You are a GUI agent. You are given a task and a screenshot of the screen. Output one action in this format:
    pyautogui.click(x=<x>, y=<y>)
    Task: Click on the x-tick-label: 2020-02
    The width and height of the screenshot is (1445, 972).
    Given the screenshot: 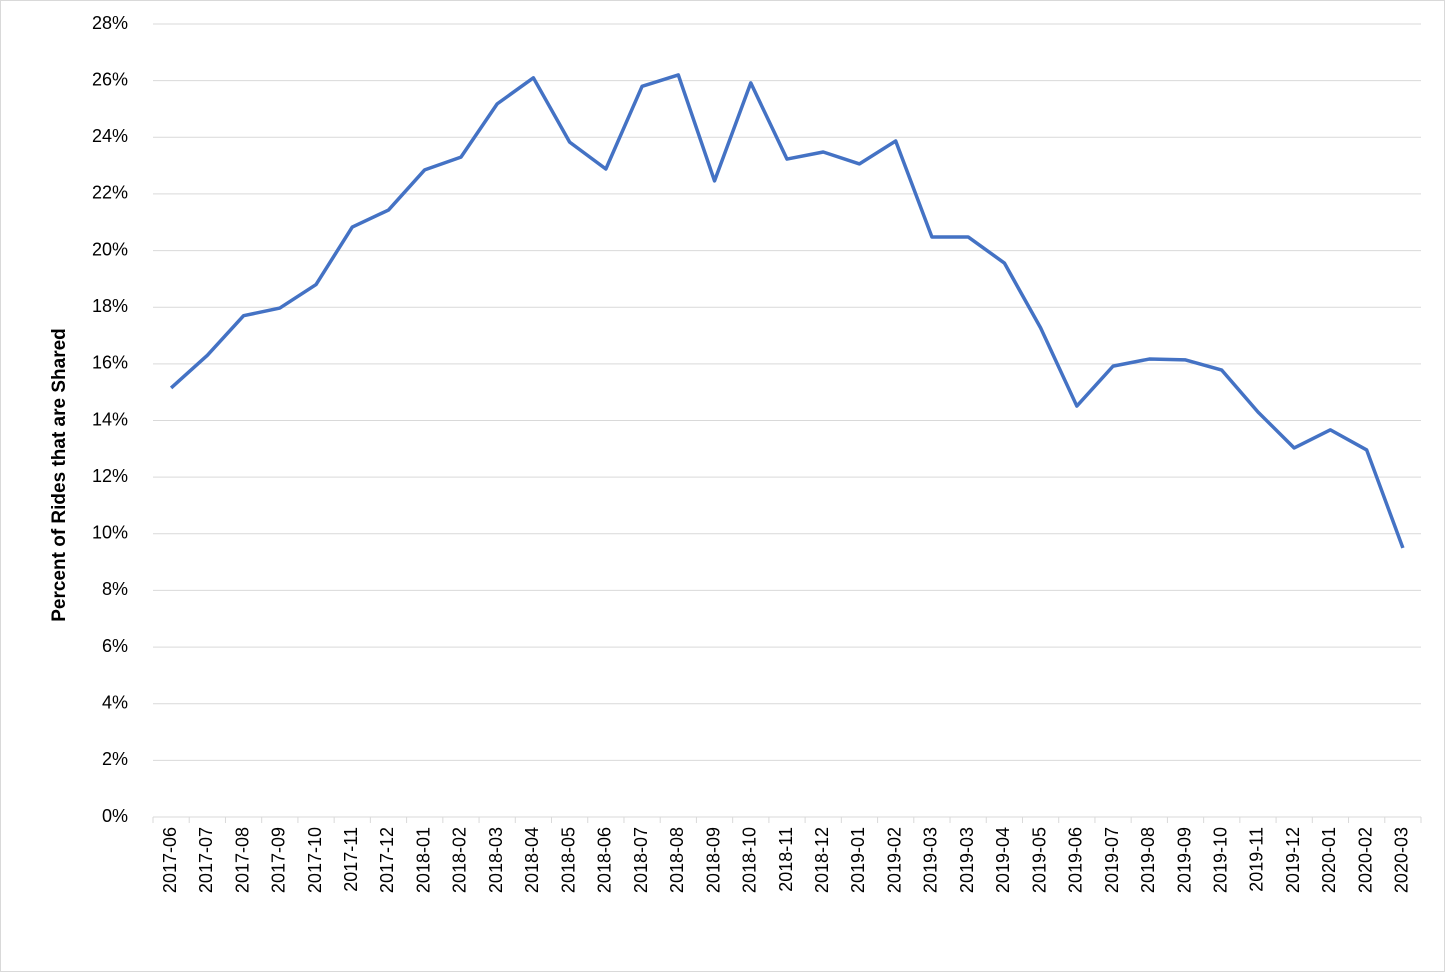 What is the action you would take?
    pyautogui.click(x=1365, y=860)
    